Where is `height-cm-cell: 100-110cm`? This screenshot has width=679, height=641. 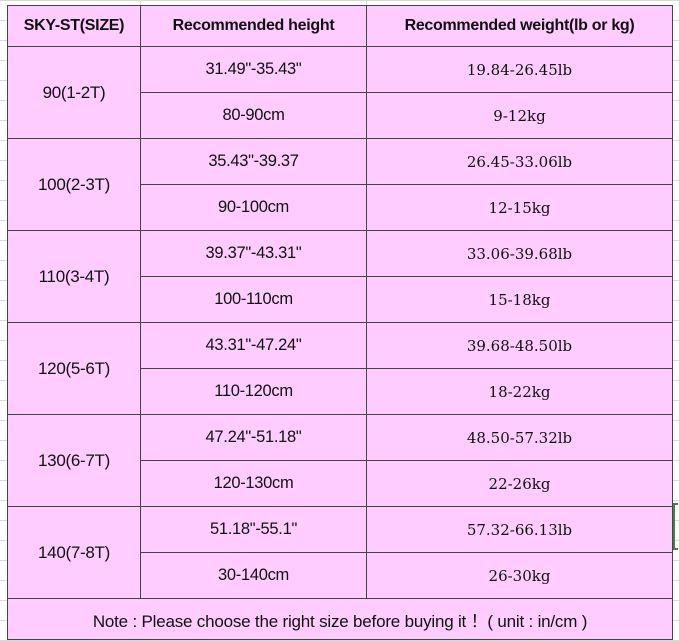
height-cm-cell: 100-110cm is located at coordinates (253, 299).